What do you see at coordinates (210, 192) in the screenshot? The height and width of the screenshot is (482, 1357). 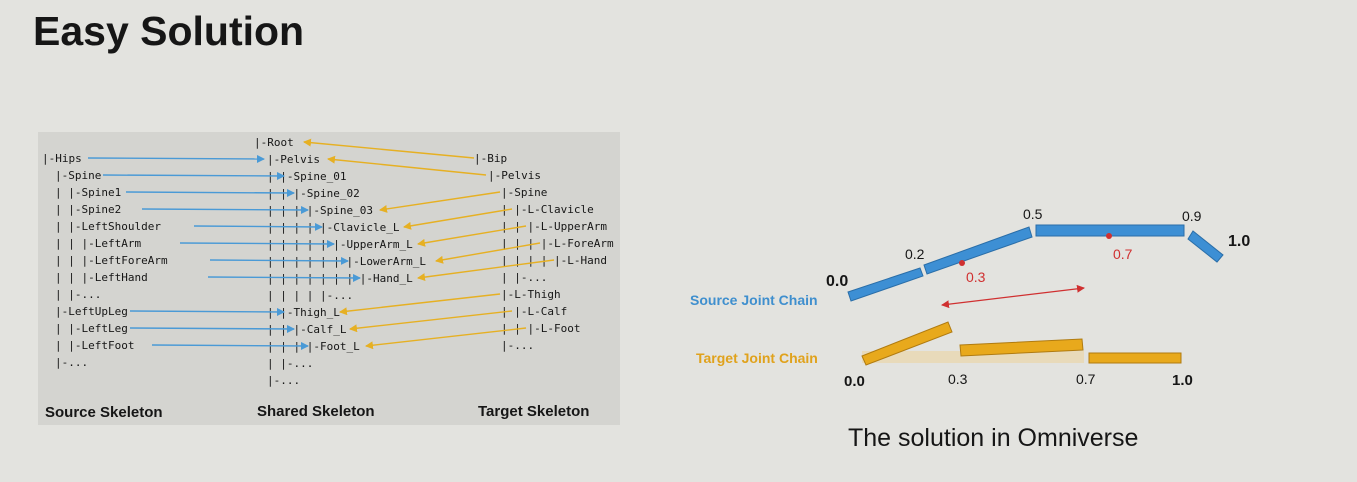 I see `arrow-spine1-spine02` at bounding box center [210, 192].